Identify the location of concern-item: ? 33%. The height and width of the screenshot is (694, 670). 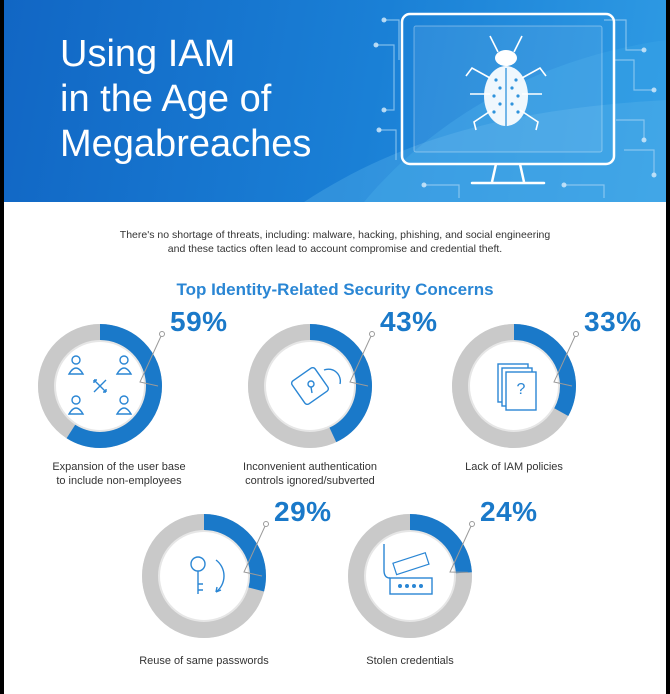
(537, 386).